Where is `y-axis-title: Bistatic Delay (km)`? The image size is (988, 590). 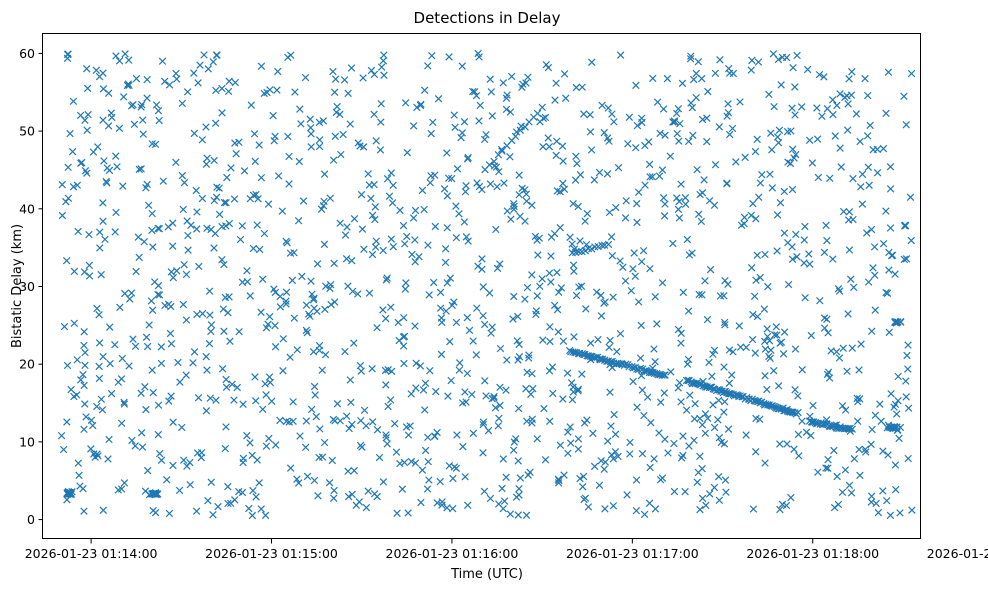 y-axis-title: Bistatic Delay (km) is located at coordinates (17, 286).